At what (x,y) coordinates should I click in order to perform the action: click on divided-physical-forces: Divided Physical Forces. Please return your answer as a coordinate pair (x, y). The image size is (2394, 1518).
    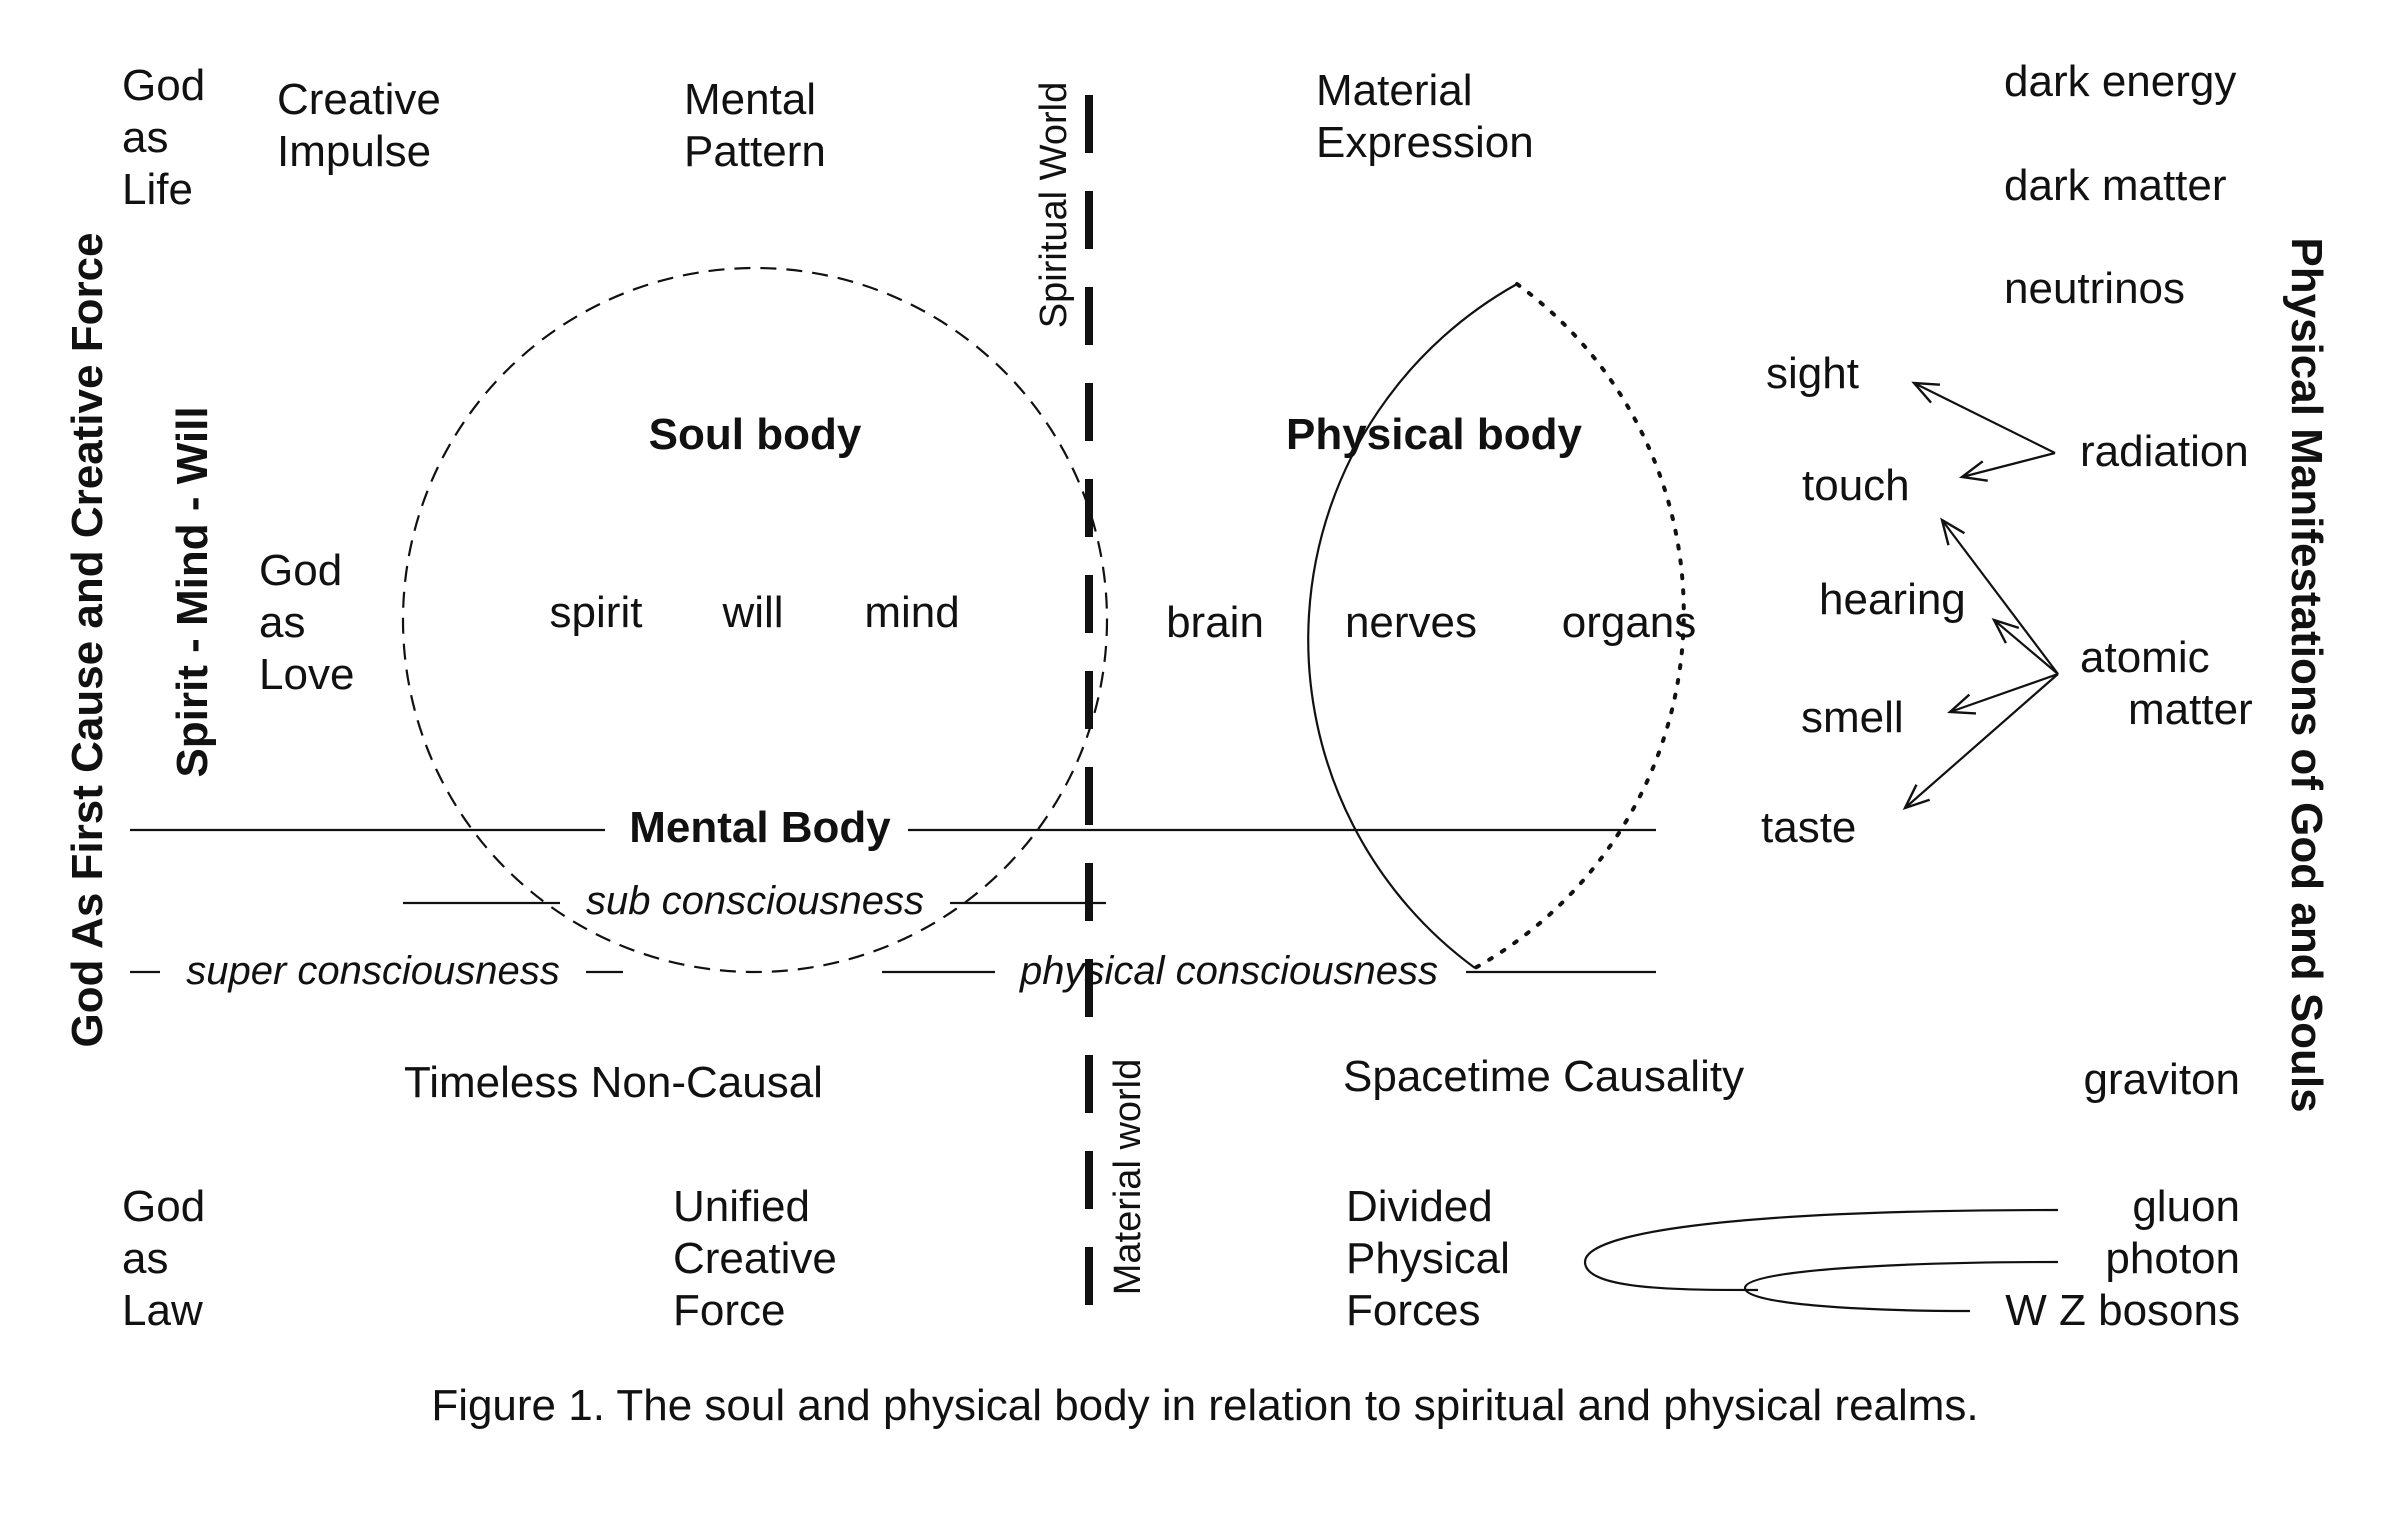
    Looking at the image, I should click on (1428, 1258).